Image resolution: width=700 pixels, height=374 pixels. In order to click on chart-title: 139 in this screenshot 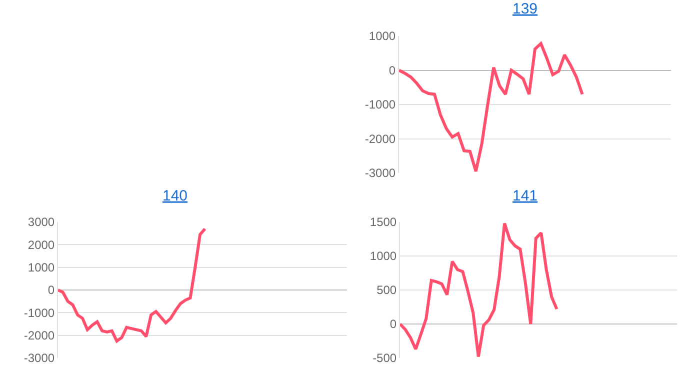, I will do `click(525, 9)`.